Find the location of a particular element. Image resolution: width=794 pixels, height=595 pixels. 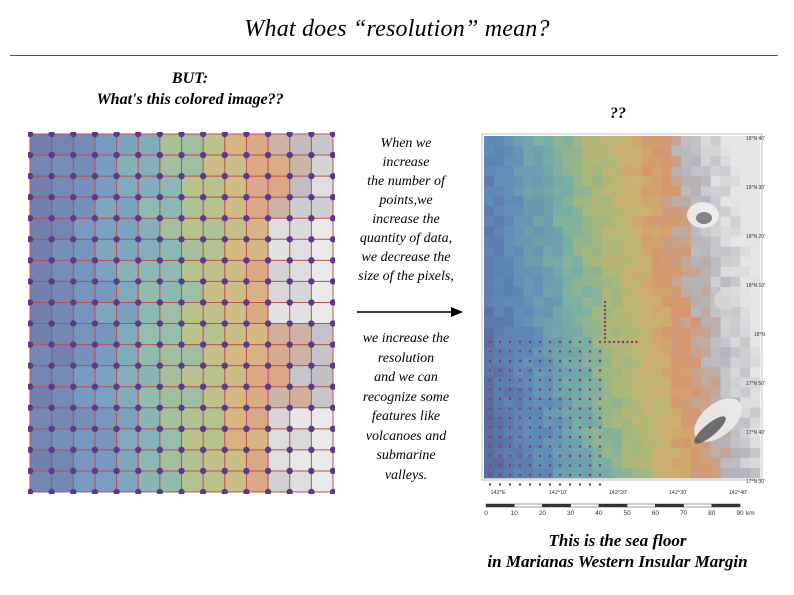

explanation-line: and we can is located at coordinates (406, 377).